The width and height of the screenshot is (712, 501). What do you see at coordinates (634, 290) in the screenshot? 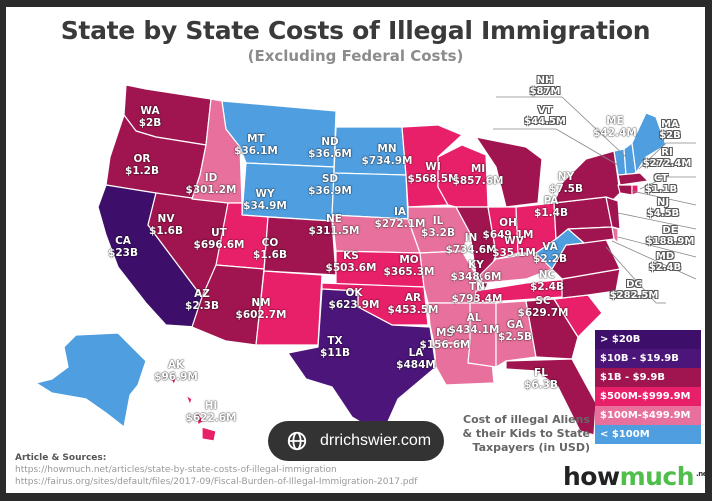
I see `callout-DC: DC $282.5M` at bounding box center [634, 290].